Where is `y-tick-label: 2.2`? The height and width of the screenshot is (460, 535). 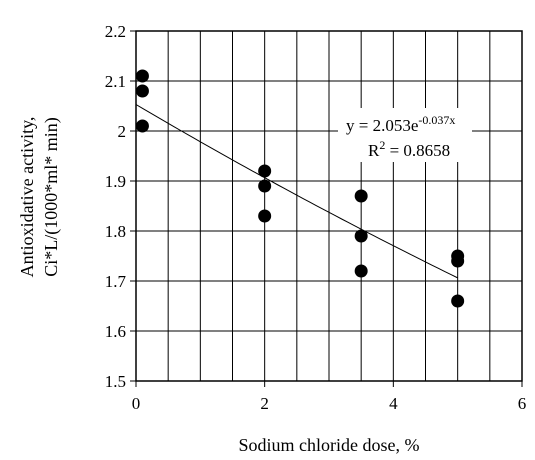
y-tick-label: 2.2 is located at coordinates (115, 31).